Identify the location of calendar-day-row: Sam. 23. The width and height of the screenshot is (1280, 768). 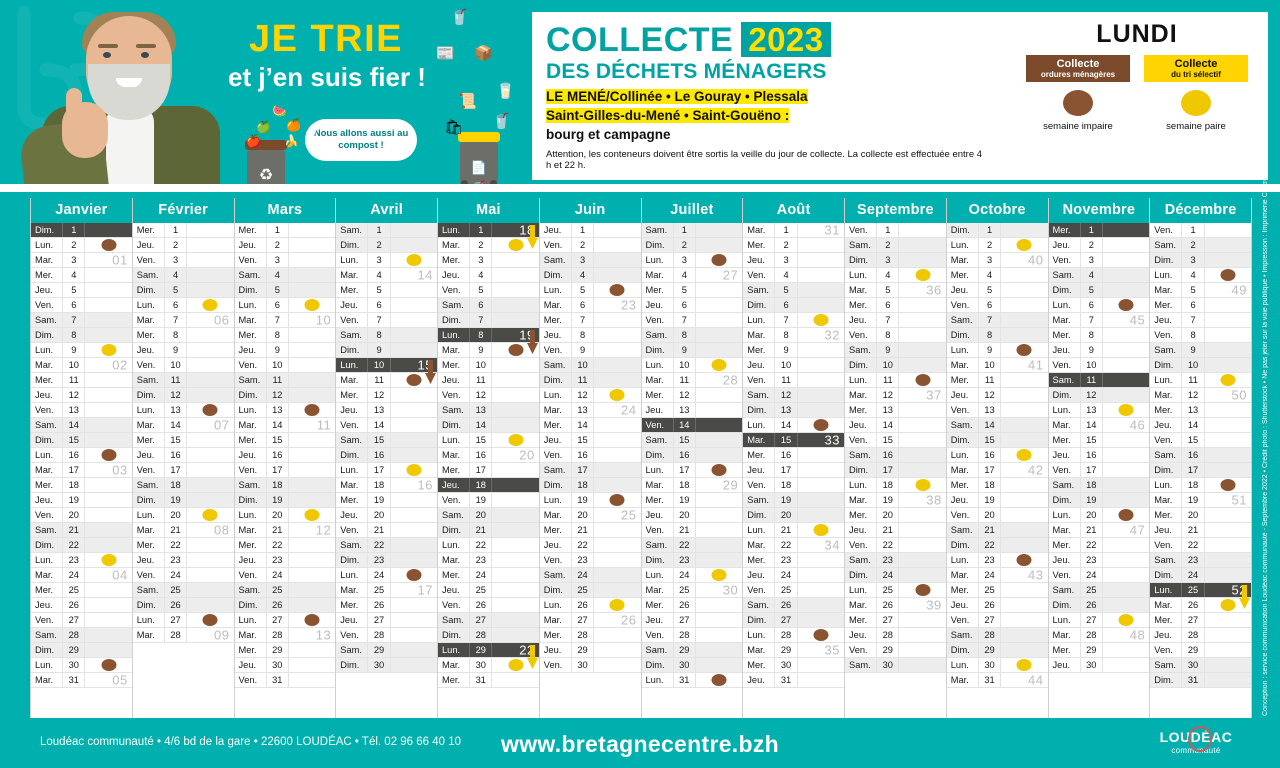
(895, 561).